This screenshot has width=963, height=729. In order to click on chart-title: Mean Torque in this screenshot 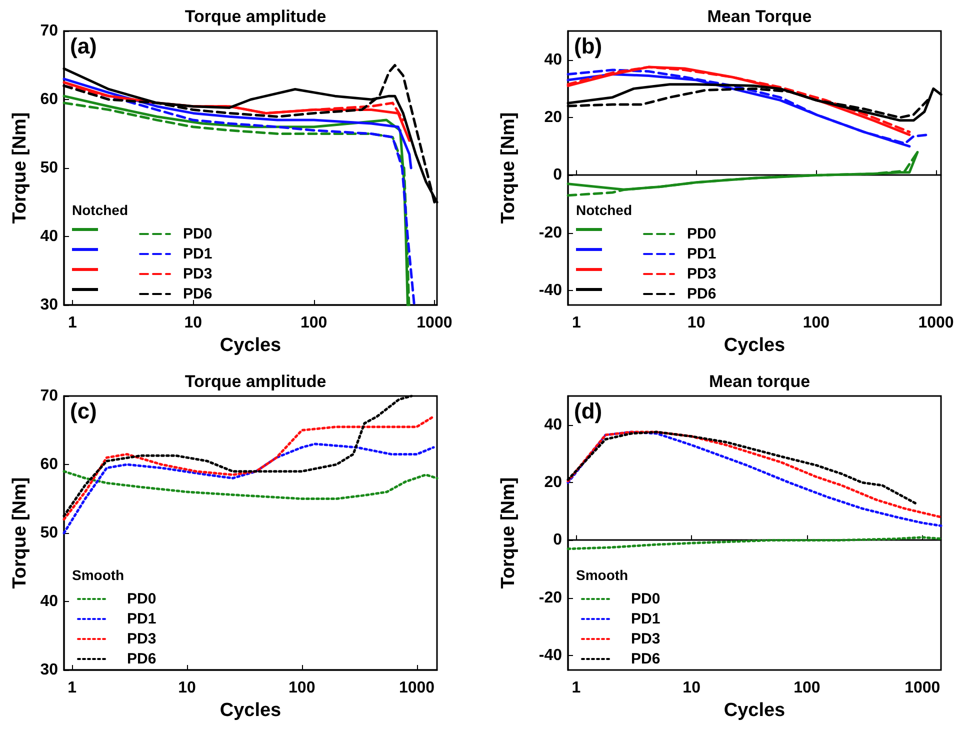, I will do `click(759, 16)`.